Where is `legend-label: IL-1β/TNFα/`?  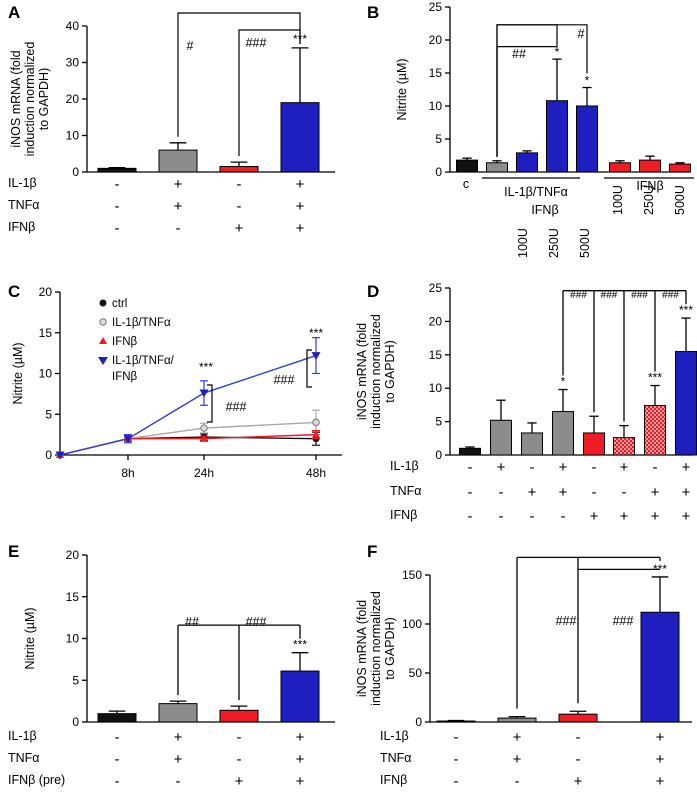
legend-label: IL-1β/TNFα/ is located at coordinates (143, 361).